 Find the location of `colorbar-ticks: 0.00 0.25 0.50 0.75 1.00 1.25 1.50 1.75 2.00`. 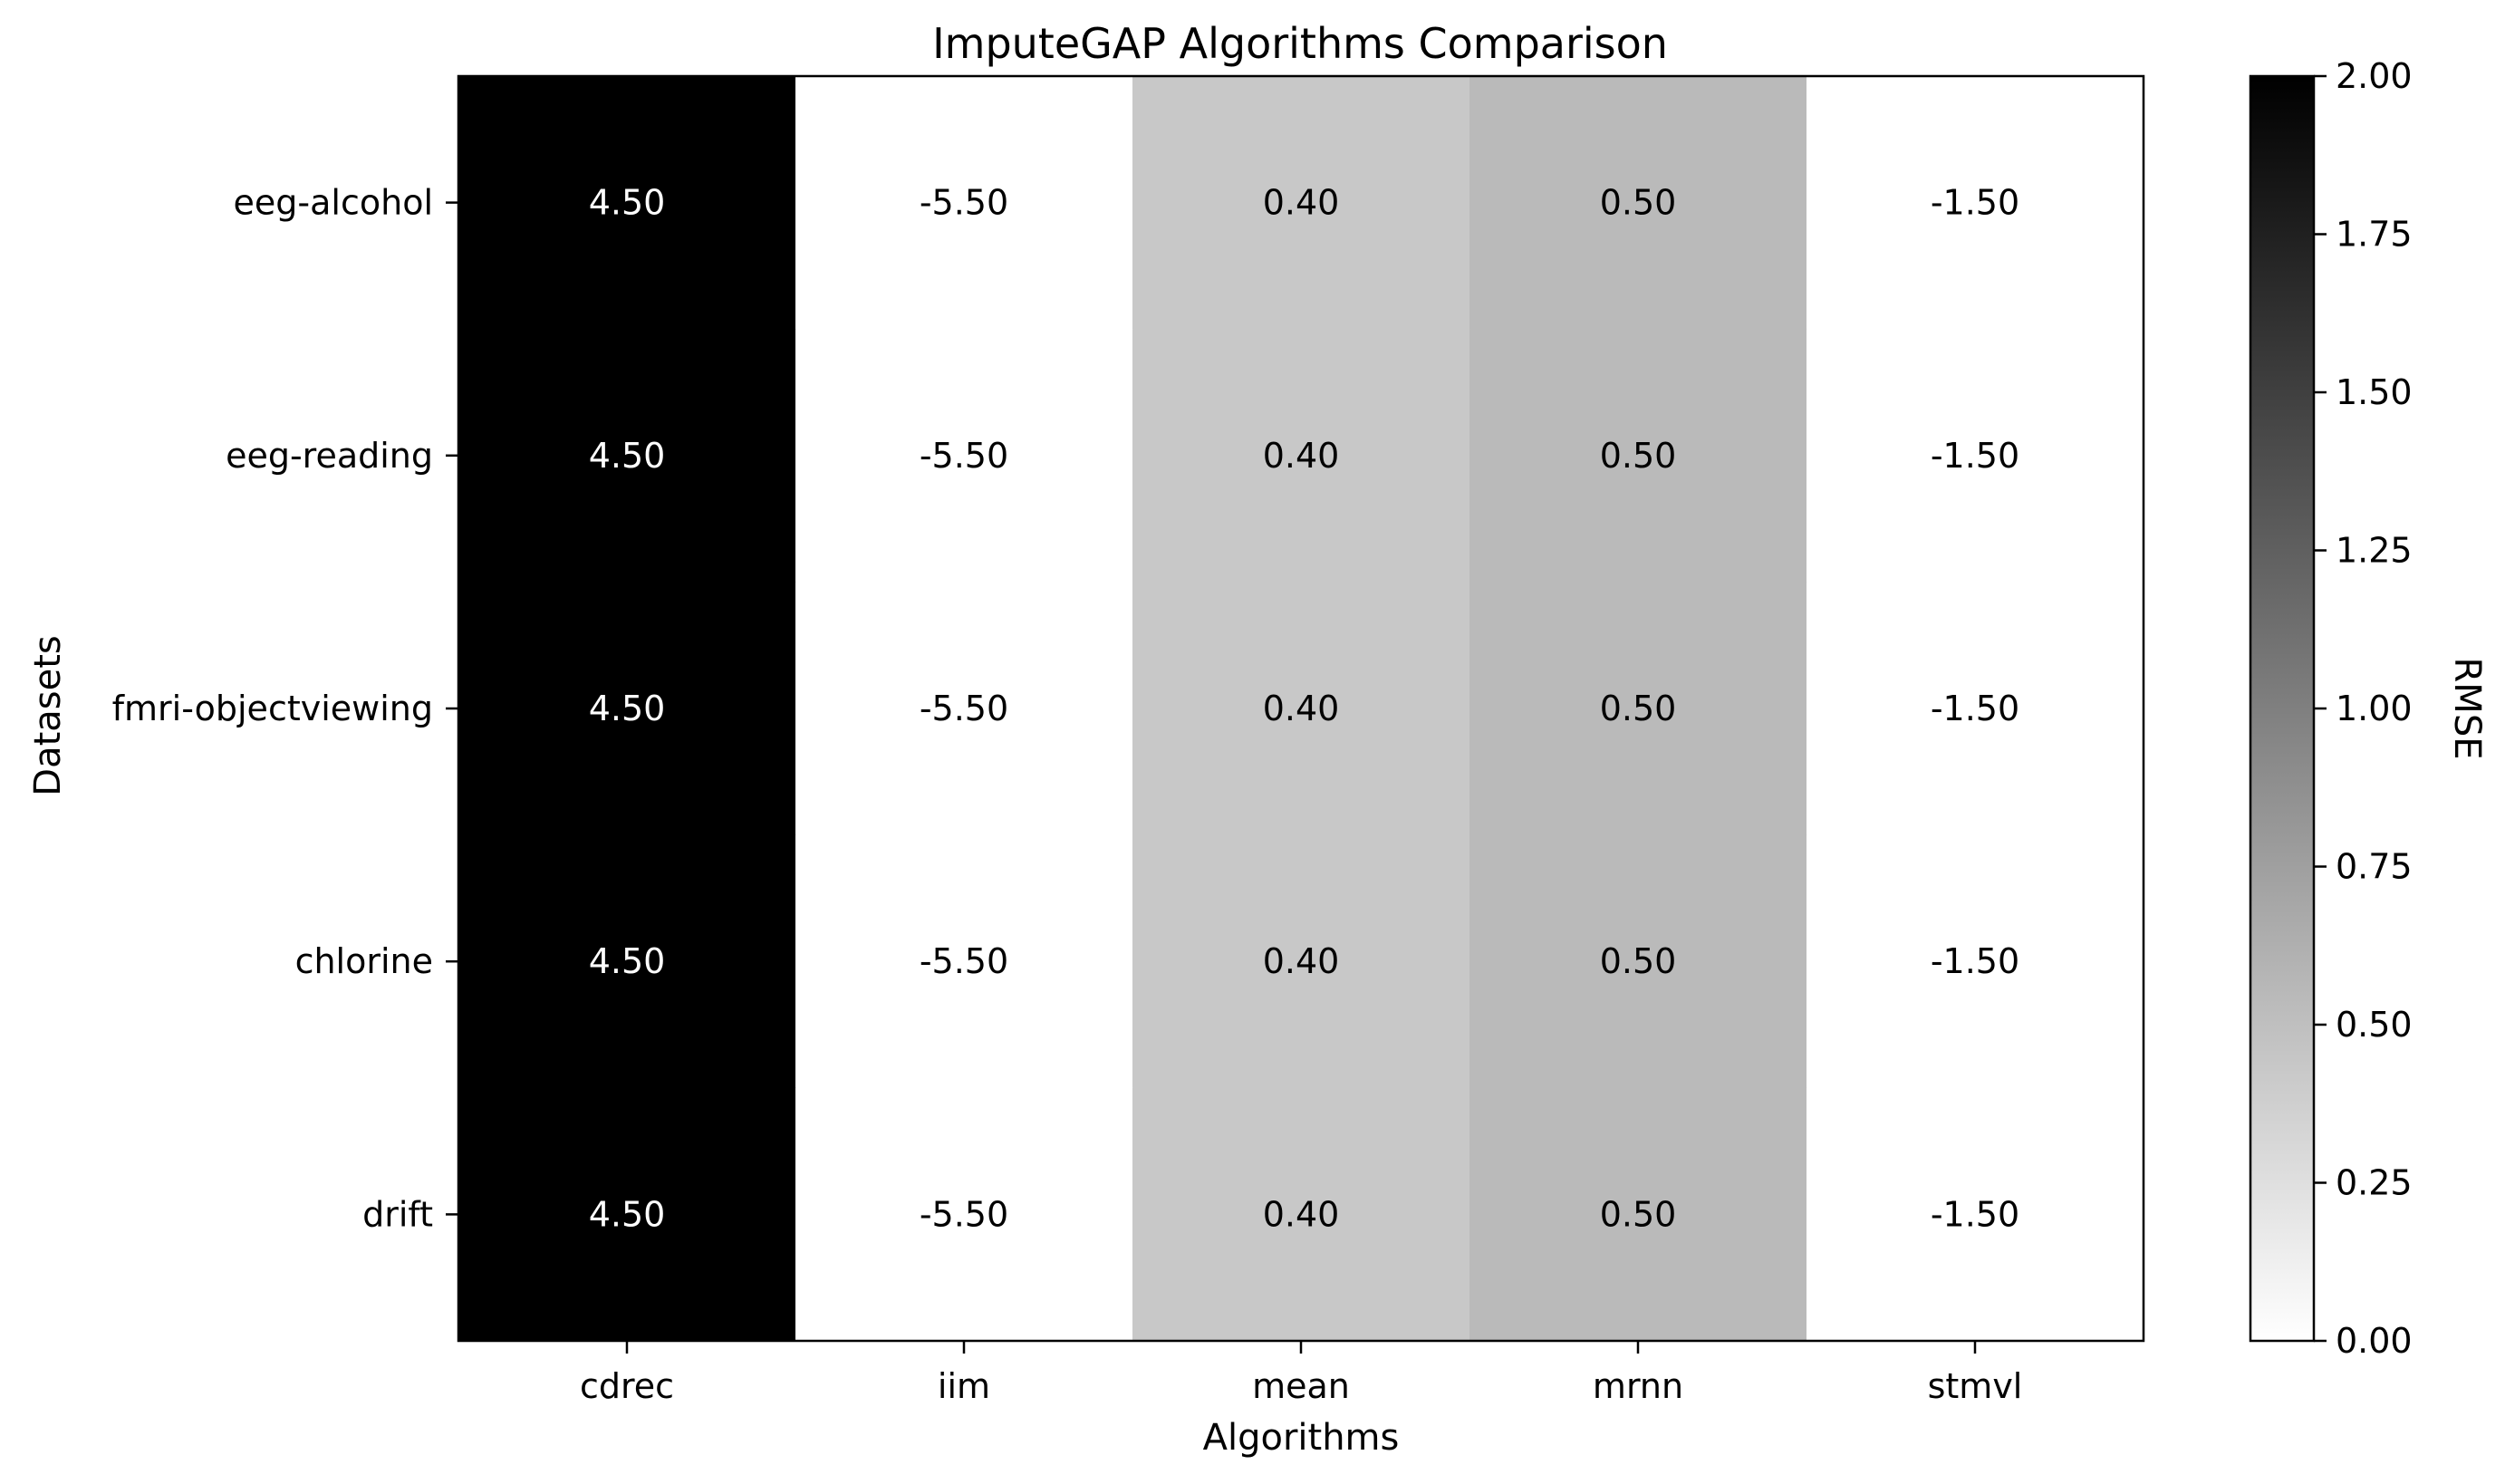

colorbar-ticks: 0.00 0.25 0.50 0.75 1.00 1.25 1.50 1.75 2.00 is located at coordinates (2364, 708).